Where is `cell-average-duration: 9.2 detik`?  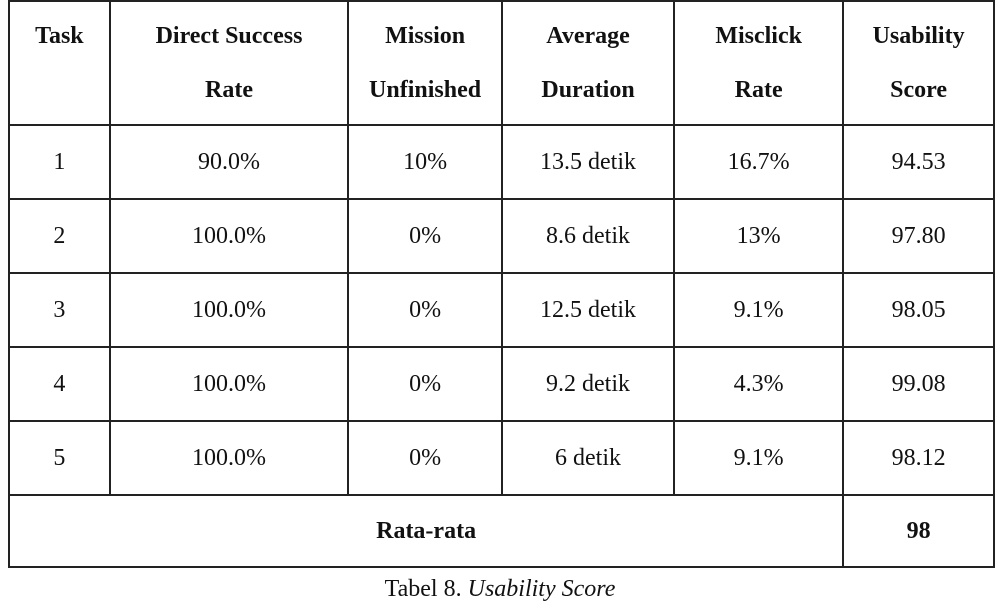
cell-average-duration: 9.2 detik is located at coordinates (588, 384).